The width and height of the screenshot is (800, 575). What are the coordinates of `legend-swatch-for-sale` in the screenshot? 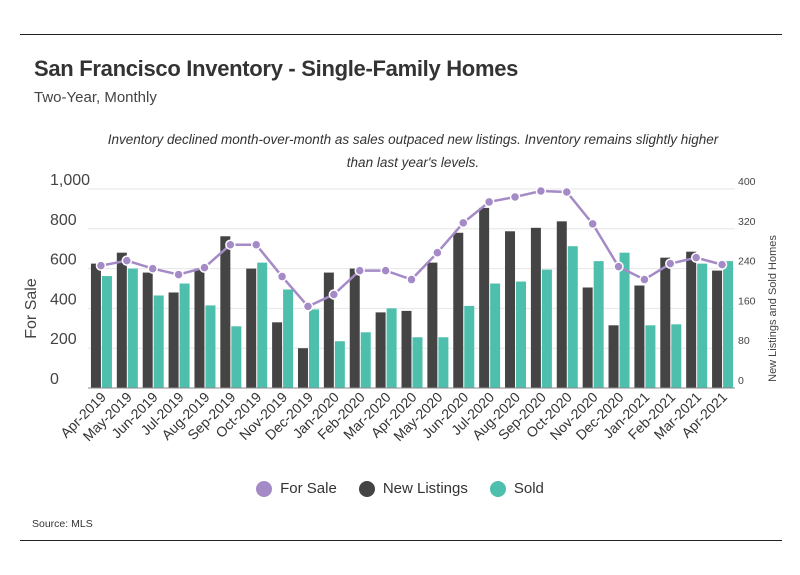 It's located at (264, 488).